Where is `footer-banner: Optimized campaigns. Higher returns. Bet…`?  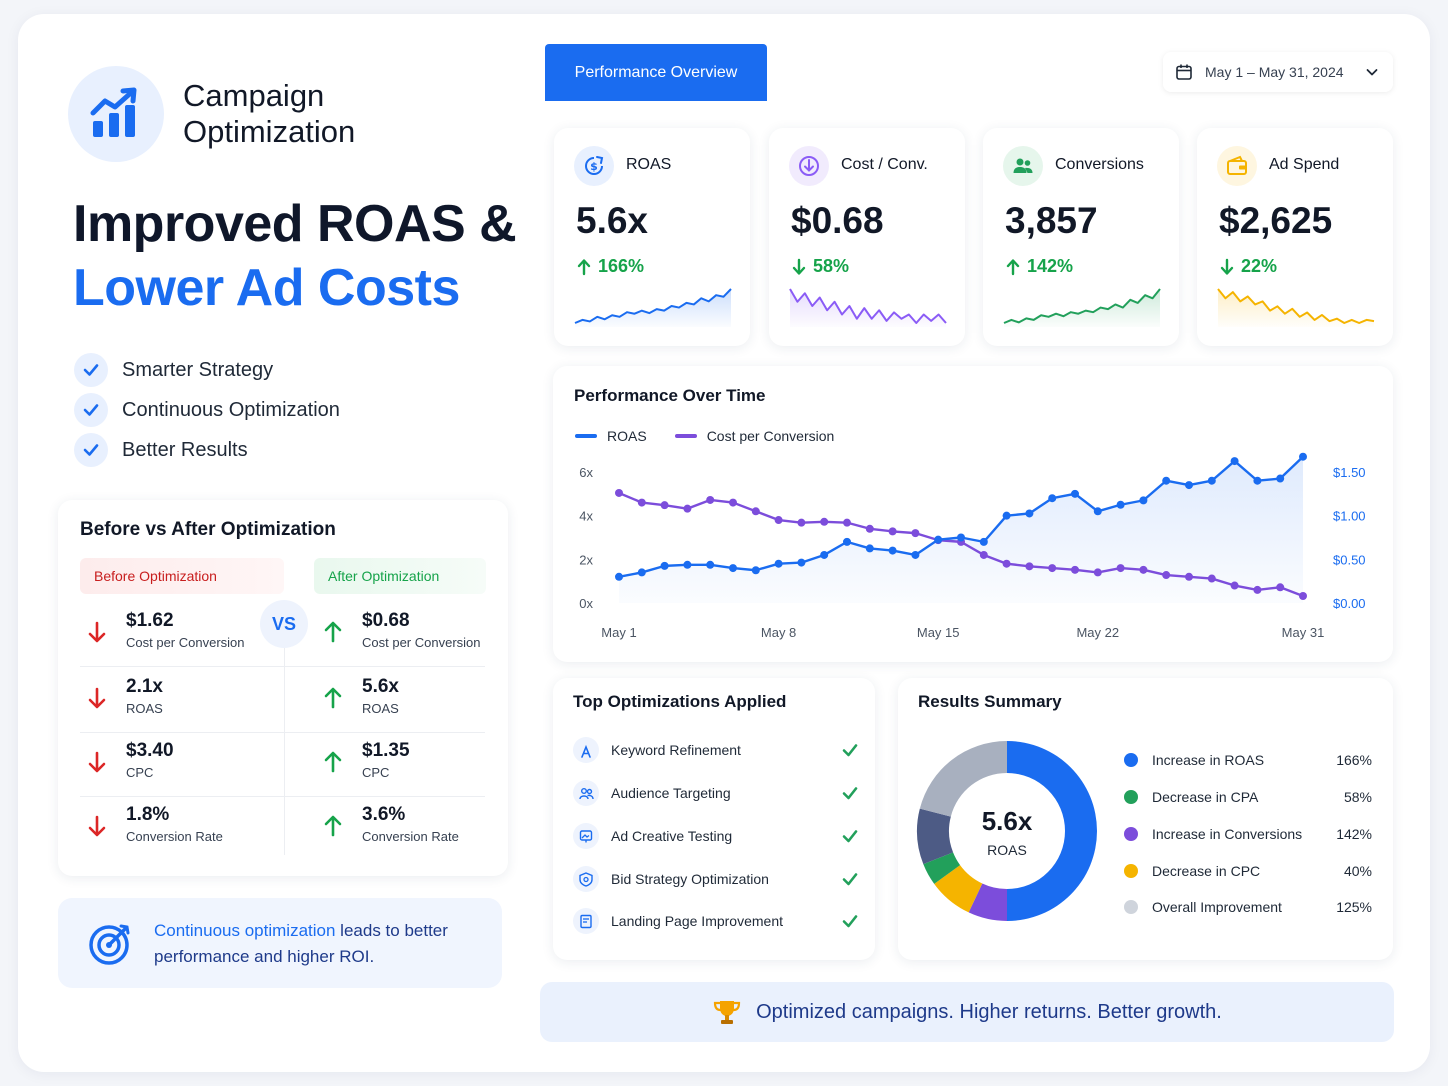 footer-banner: Optimized campaigns. Higher returns. Bet… is located at coordinates (967, 1012).